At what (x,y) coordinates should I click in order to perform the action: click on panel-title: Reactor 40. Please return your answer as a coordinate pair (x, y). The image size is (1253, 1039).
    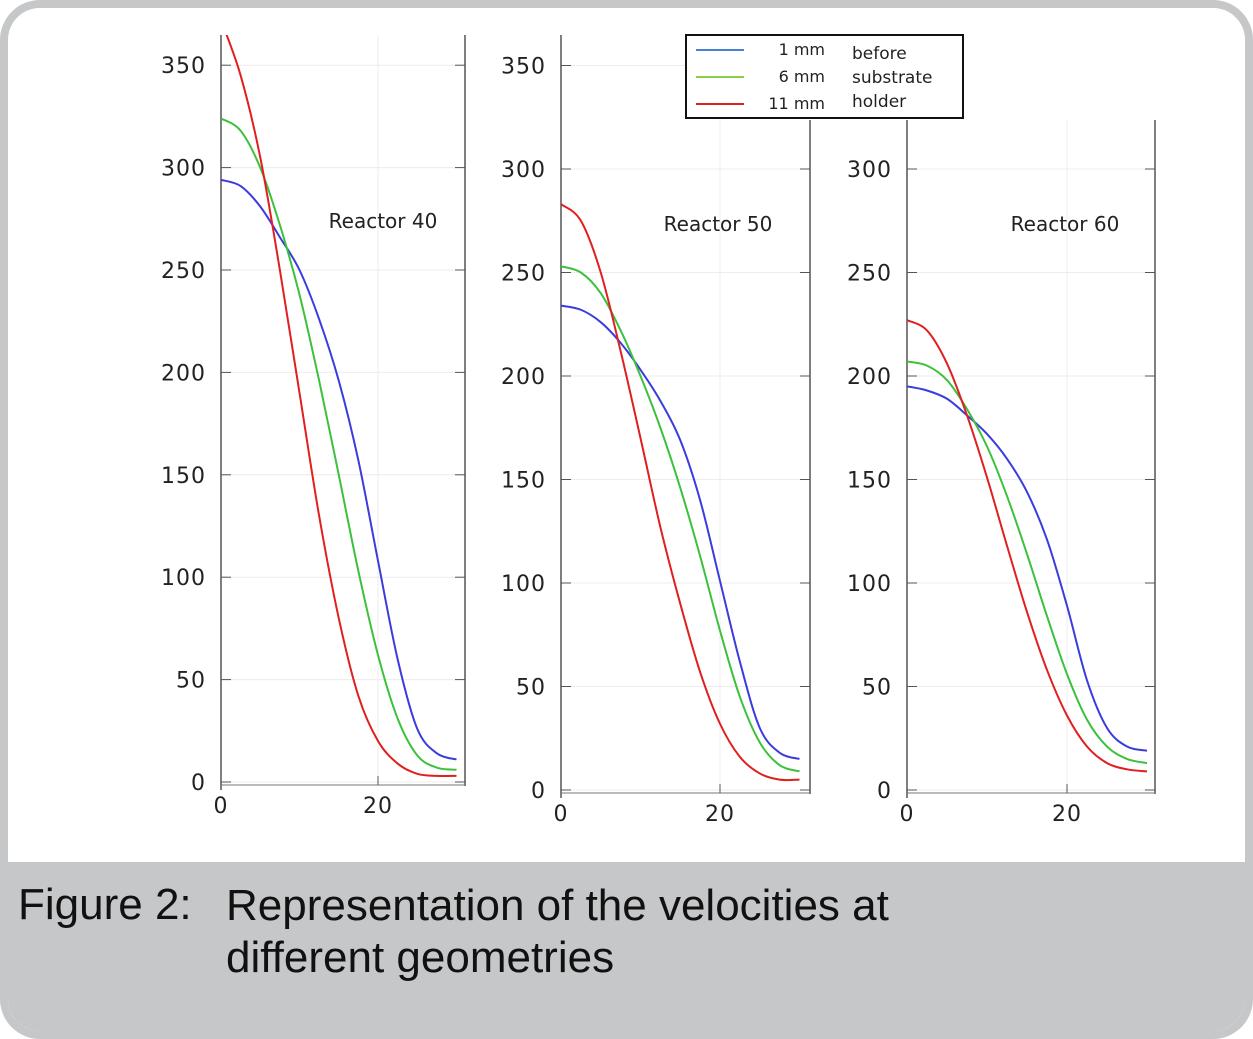
    Looking at the image, I should click on (383, 221).